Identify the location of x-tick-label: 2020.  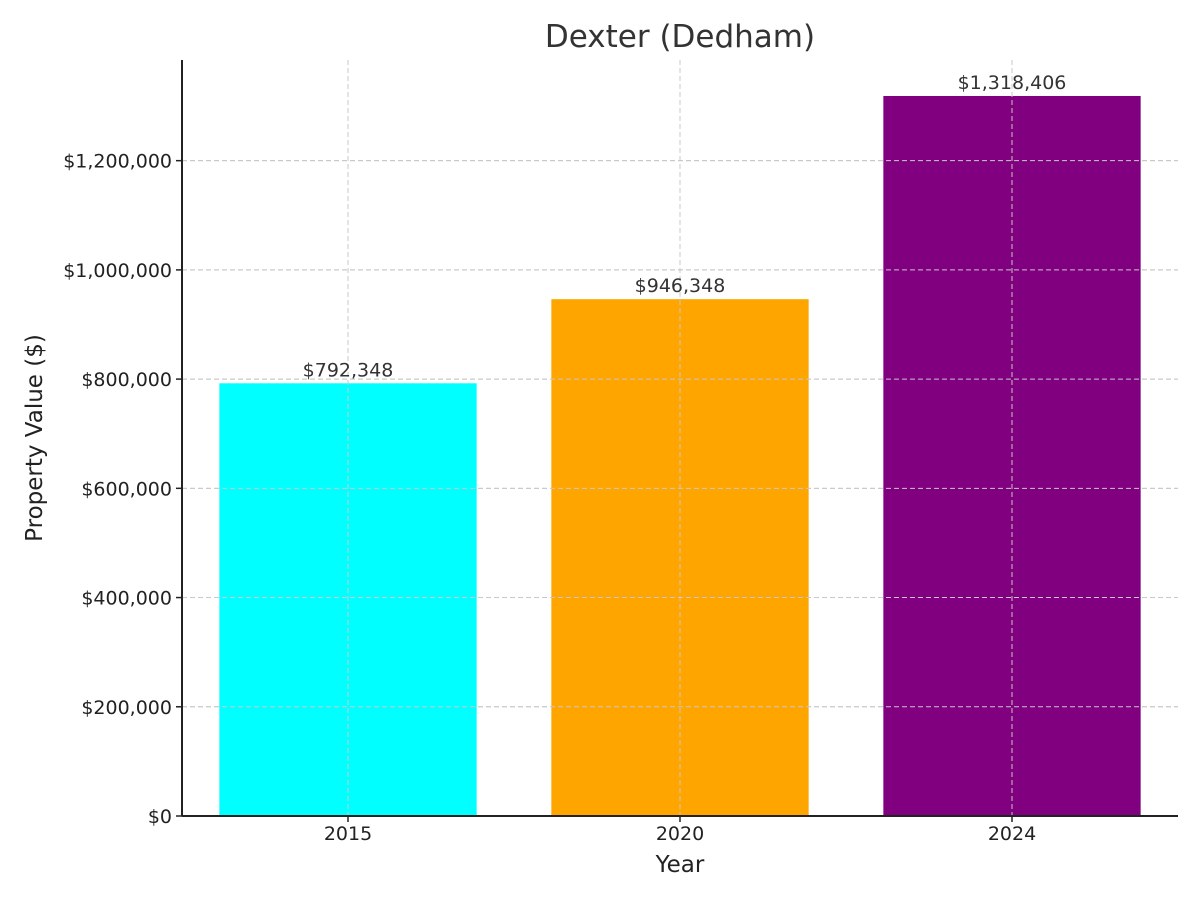
(680, 834).